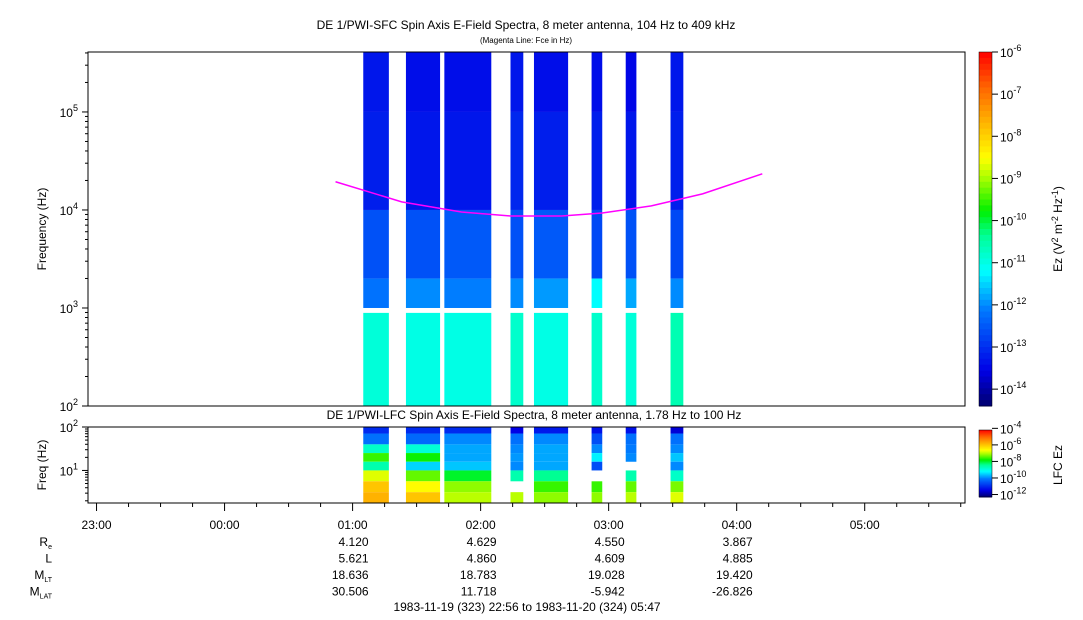 Image resolution: width=1083 pixels, height=620 pixels. I want to click on colorbar-tick-label: 10⁻¹⁰, so click(1013, 477).